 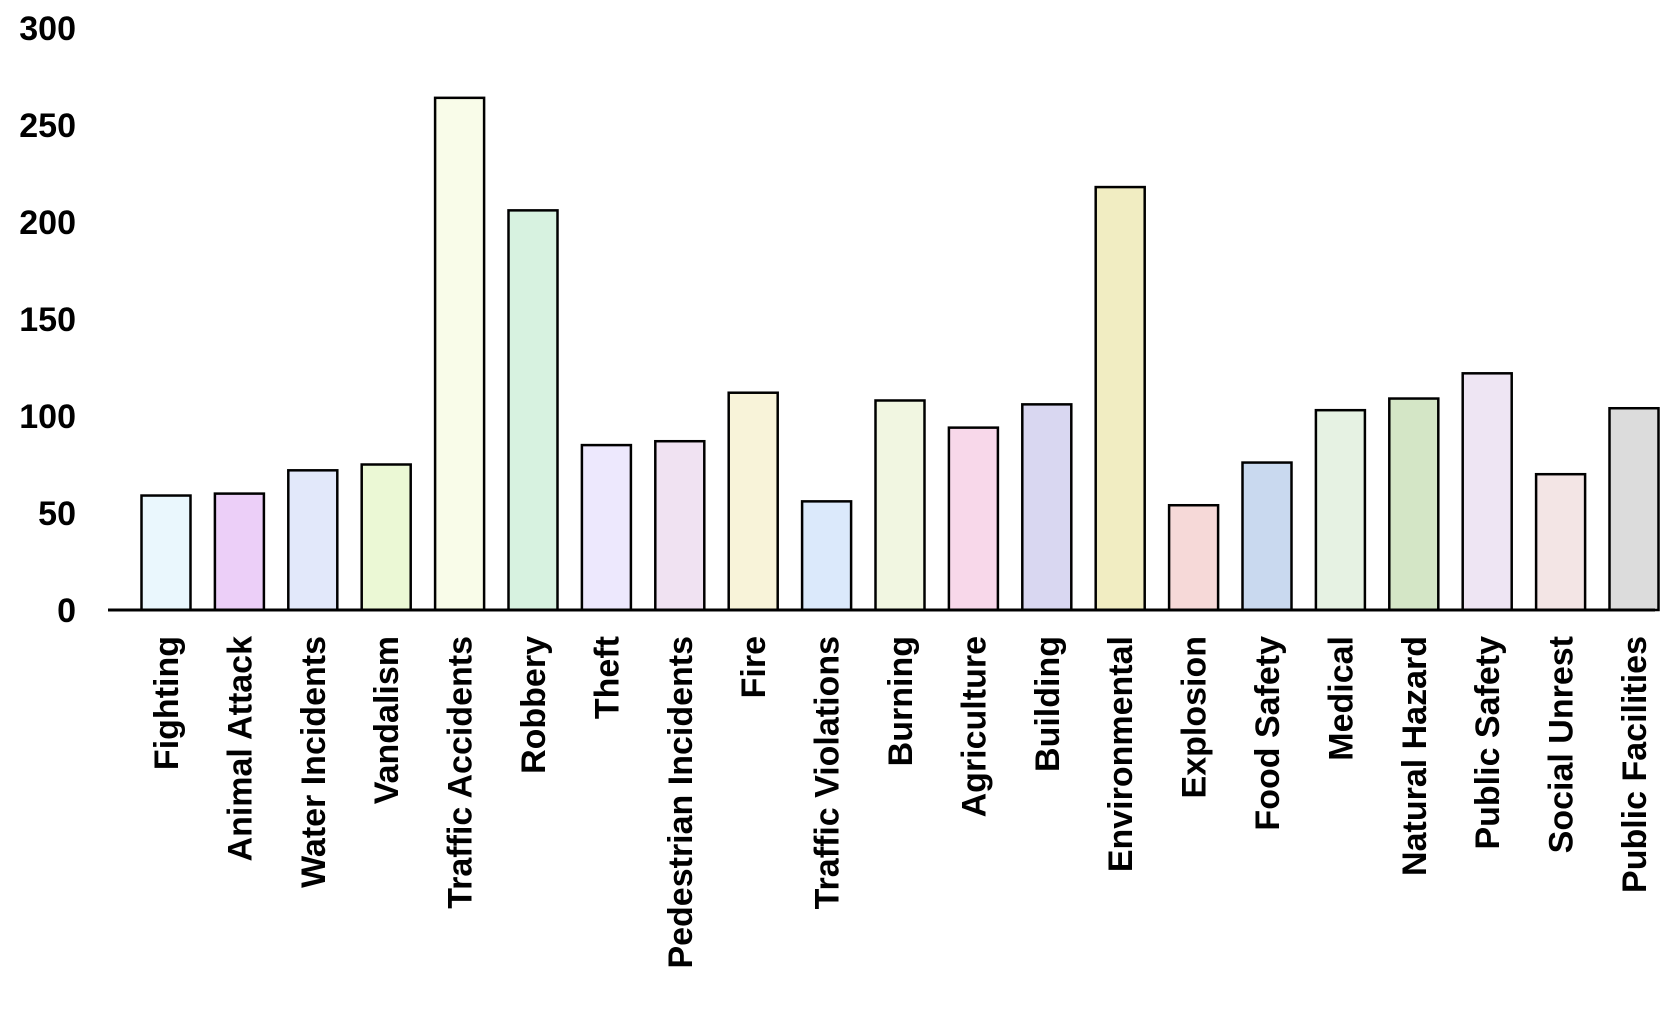 I want to click on y-tick-label: 100, so click(x=47, y=417).